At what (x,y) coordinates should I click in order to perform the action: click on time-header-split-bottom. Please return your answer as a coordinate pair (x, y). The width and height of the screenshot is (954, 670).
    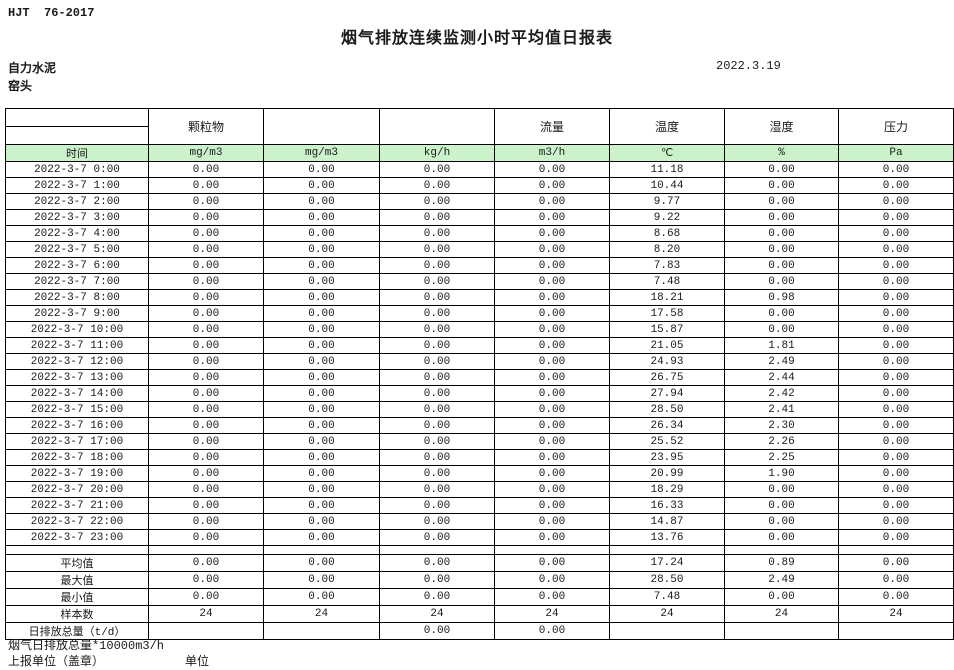
    Looking at the image, I should click on (77, 135).